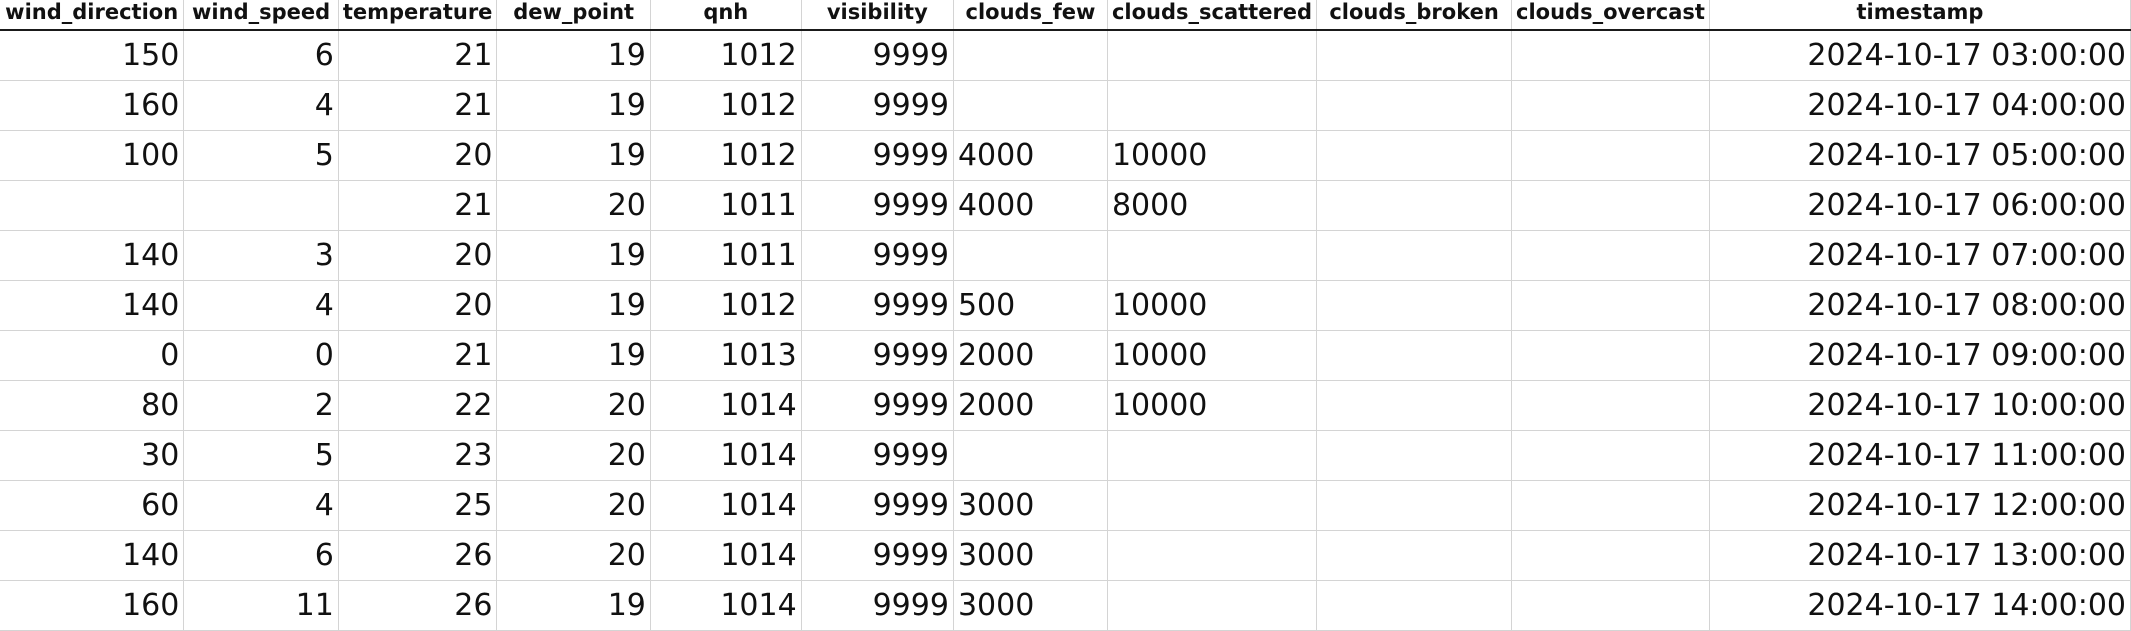  What do you see at coordinates (1212, 205) in the screenshot?
I see `cell-clouds-scattered: 8000` at bounding box center [1212, 205].